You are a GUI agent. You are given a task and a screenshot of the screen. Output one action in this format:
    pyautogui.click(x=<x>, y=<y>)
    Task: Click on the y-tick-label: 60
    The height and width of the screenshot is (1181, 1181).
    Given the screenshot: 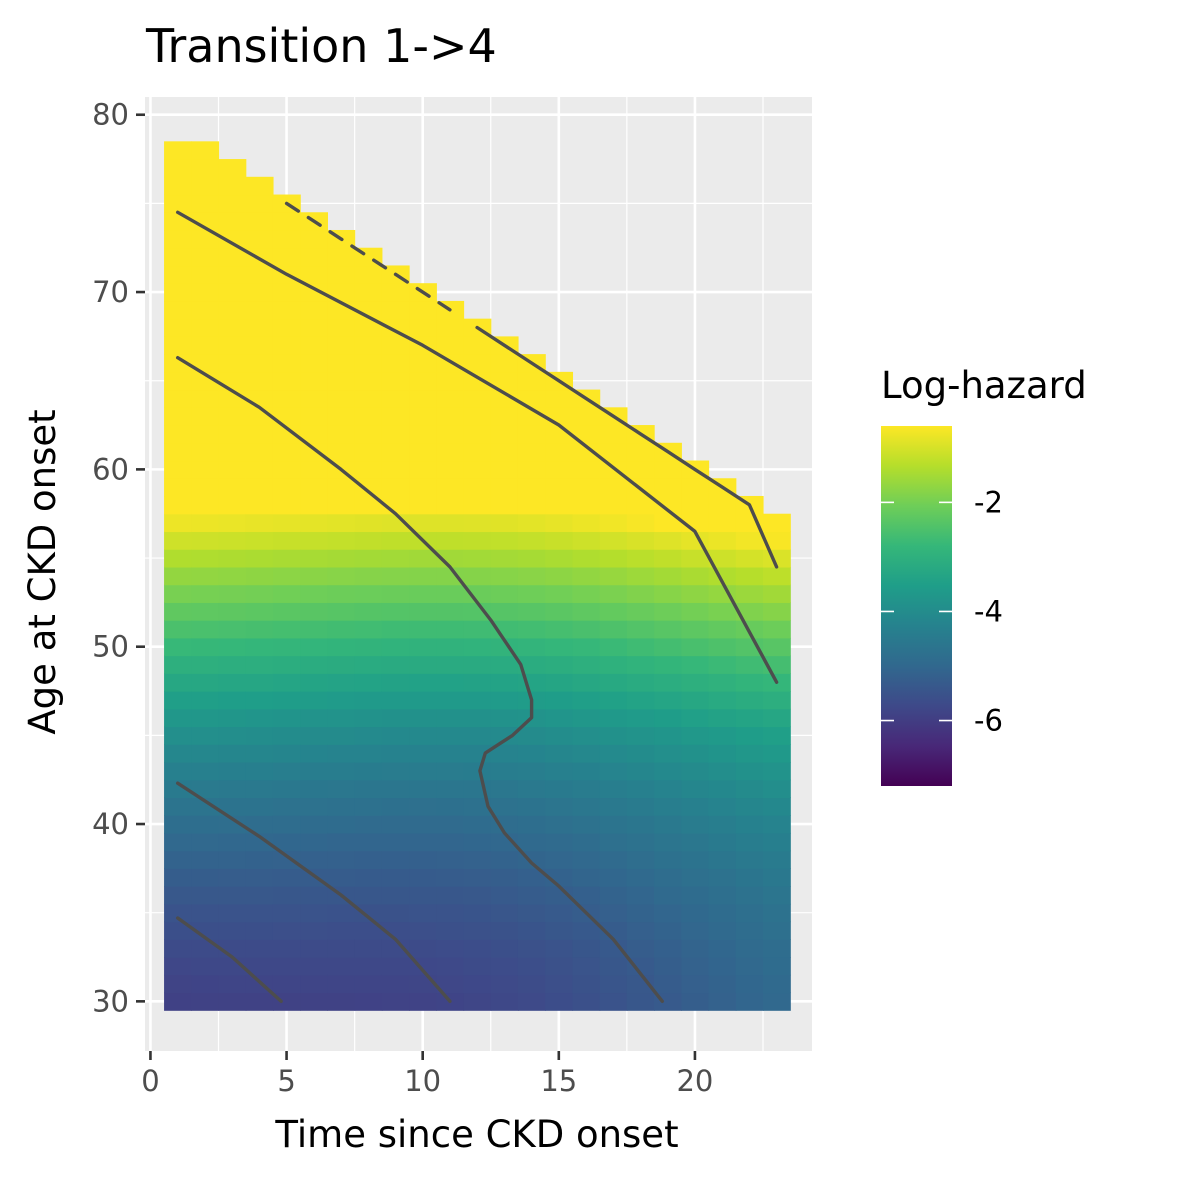 What is the action you would take?
    pyautogui.click(x=110, y=469)
    